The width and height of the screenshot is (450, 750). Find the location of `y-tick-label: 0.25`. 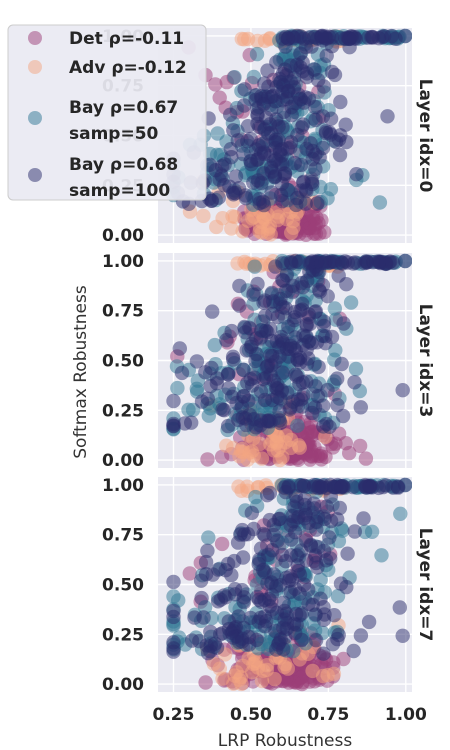

y-tick-label: 0.25 is located at coordinates (123, 411).